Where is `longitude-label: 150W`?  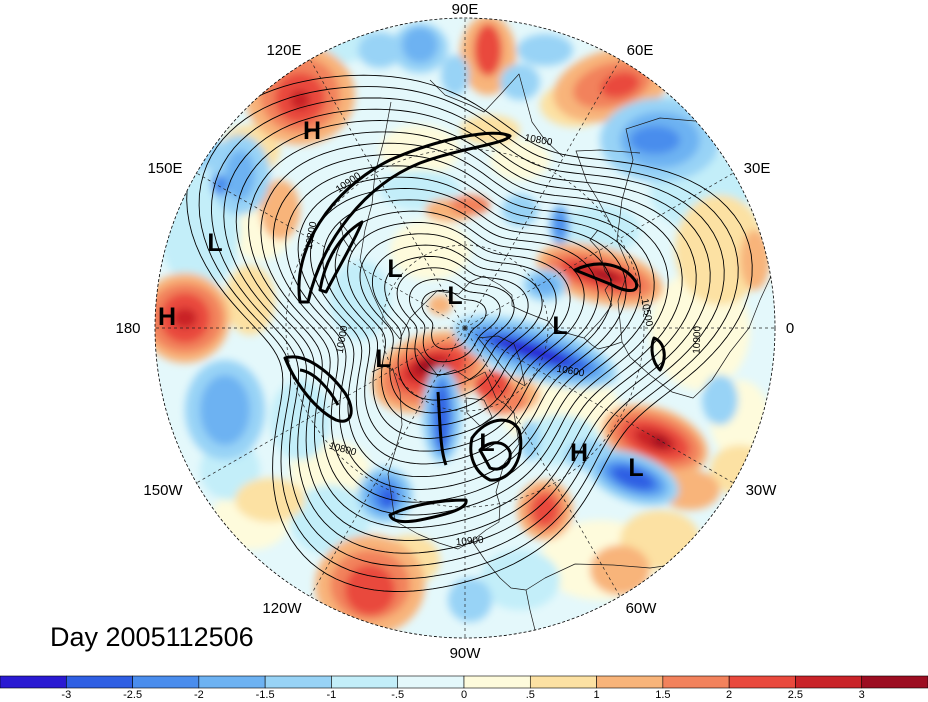 longitude-label: 150W is located at coordinates (163, 490).